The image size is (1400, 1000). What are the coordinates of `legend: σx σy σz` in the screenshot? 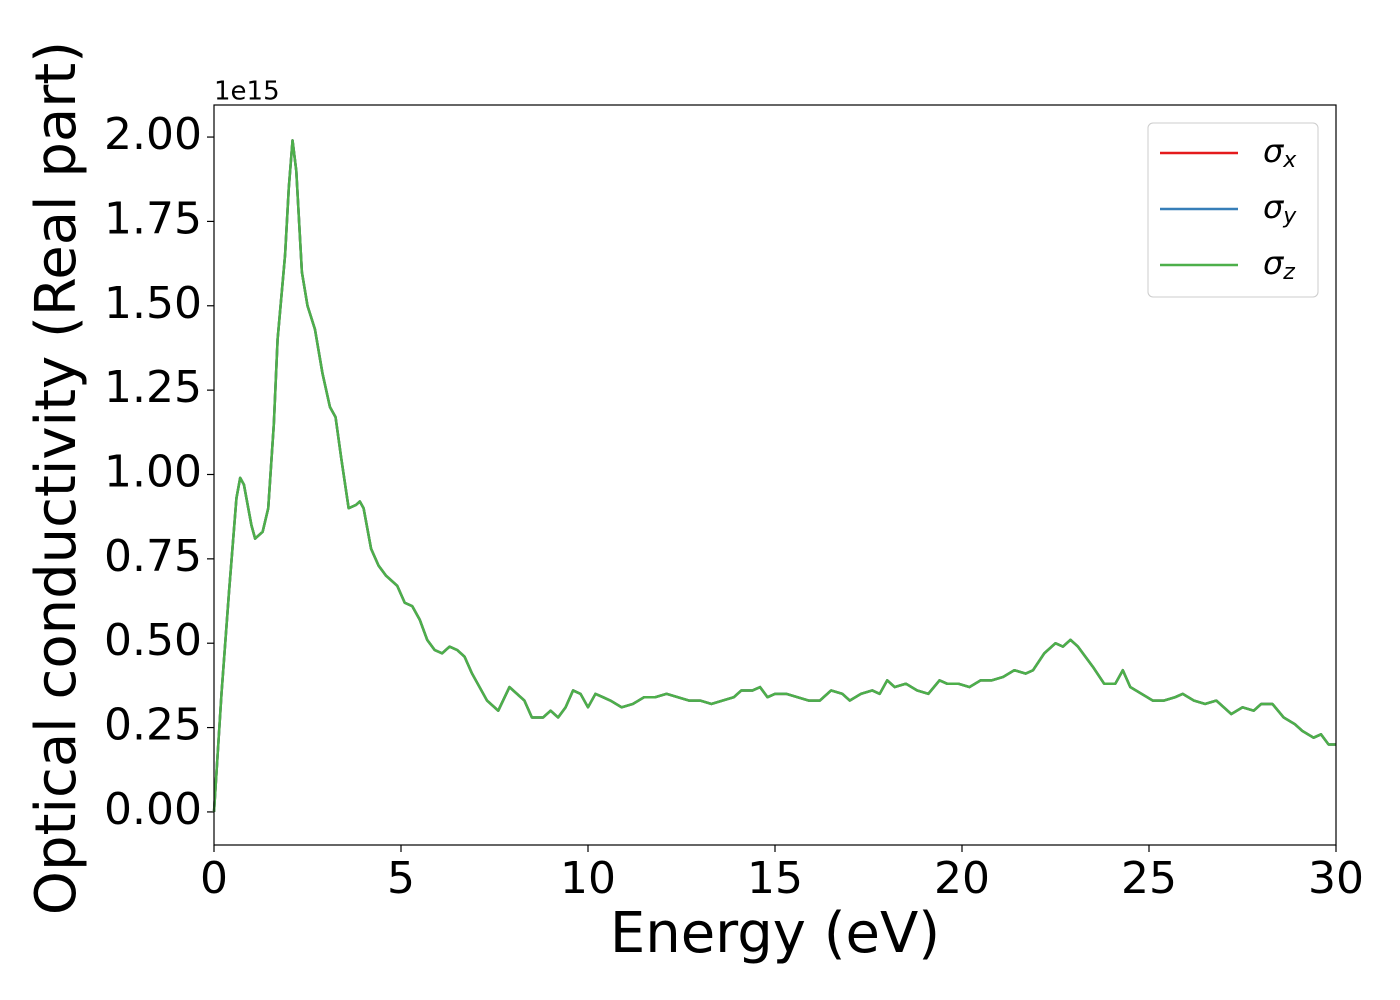 It's located at (1233, 210).